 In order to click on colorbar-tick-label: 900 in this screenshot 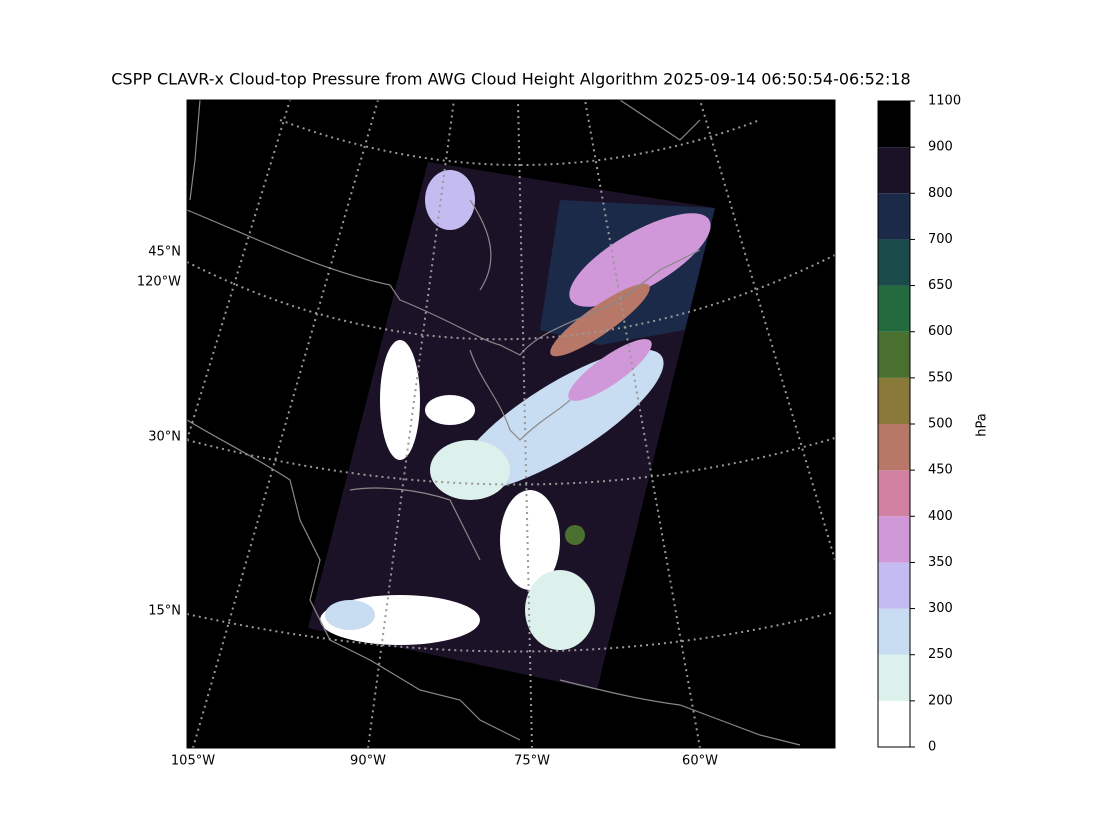, I will do `click(940, 147)`.